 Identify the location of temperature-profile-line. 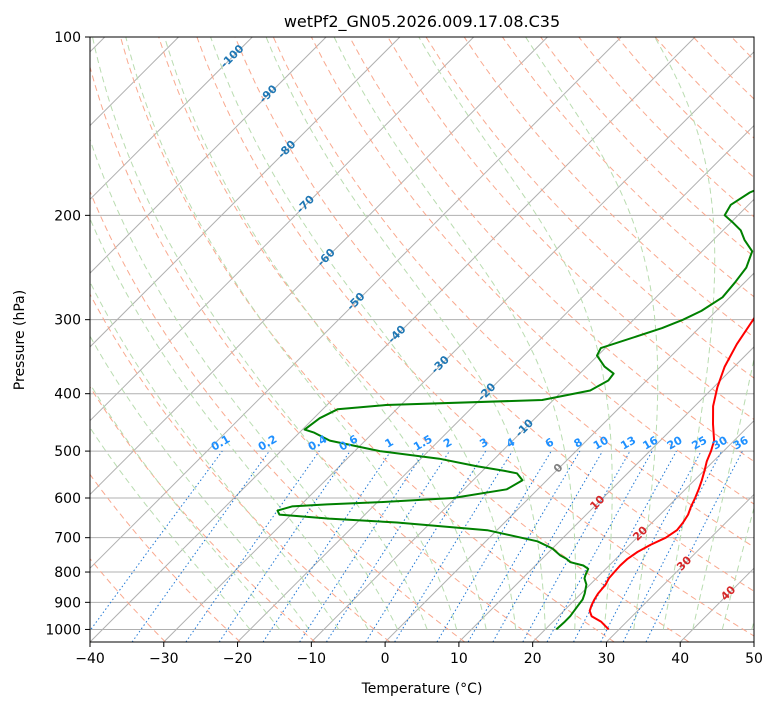
(671, 473).